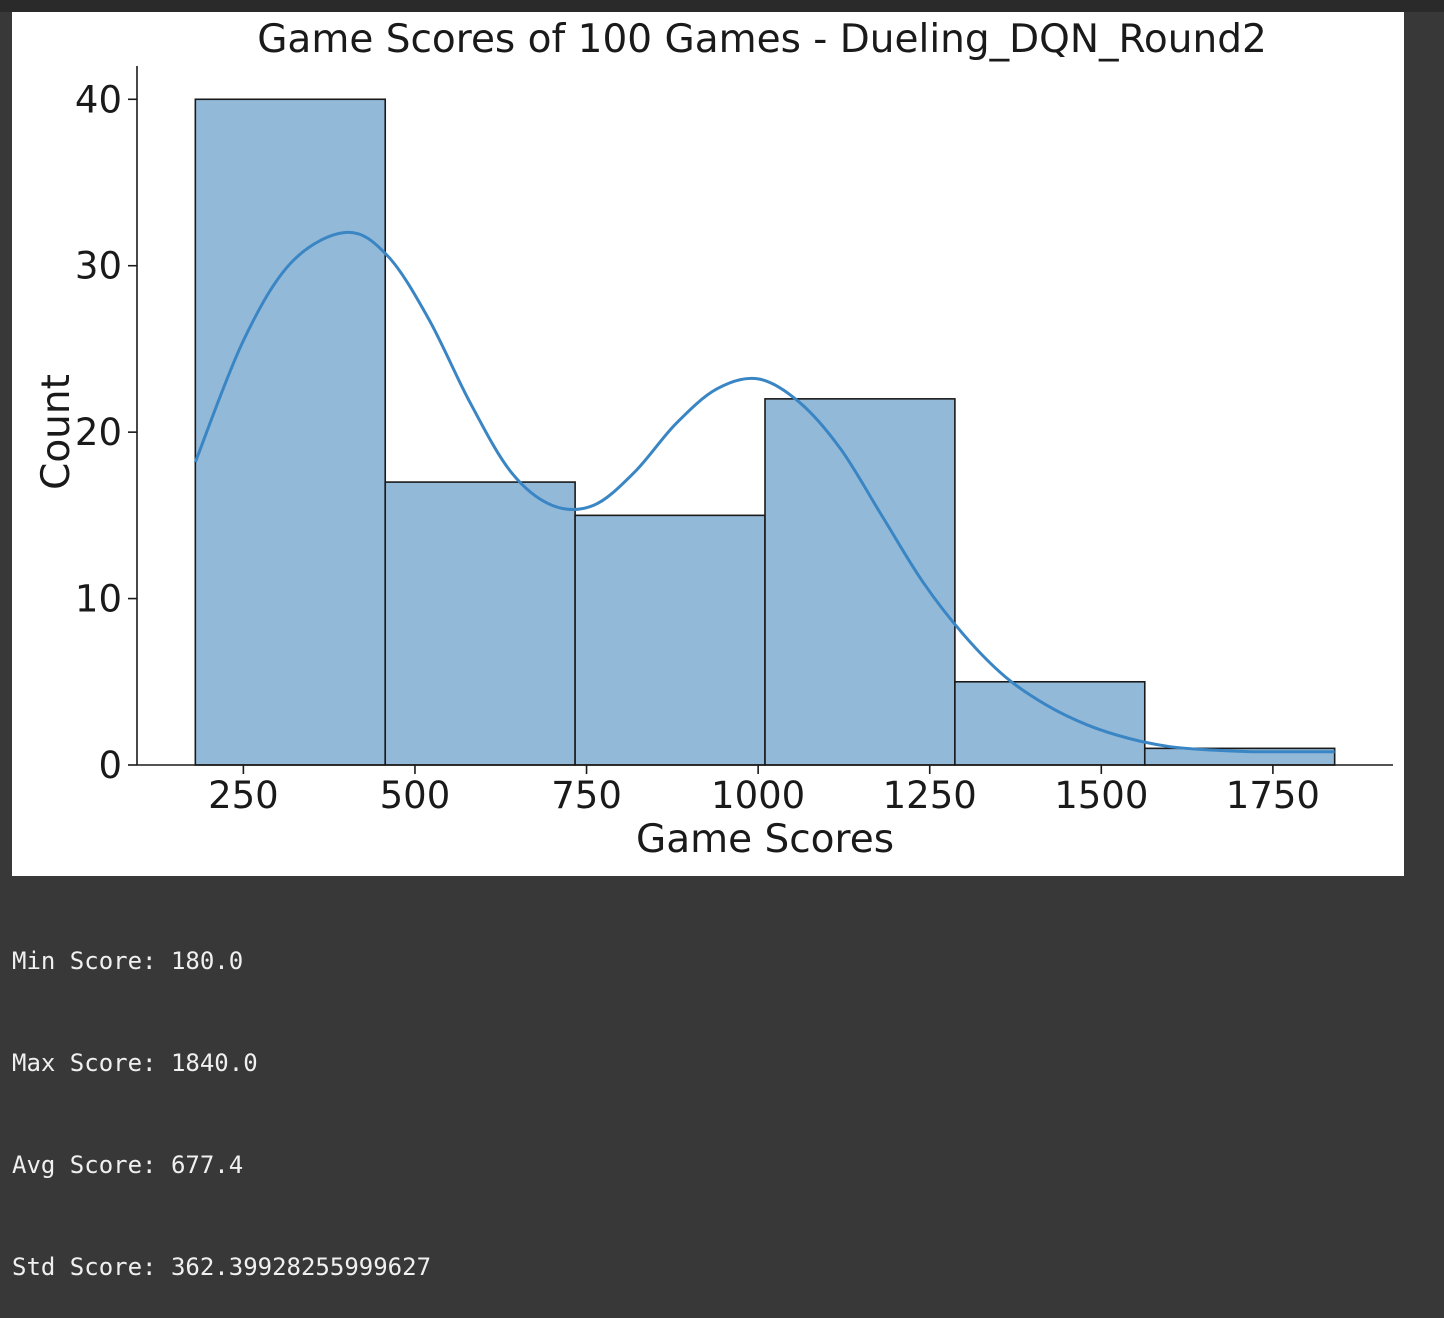  I want to click on x-tick-label: 1750, so click(1273, 795).